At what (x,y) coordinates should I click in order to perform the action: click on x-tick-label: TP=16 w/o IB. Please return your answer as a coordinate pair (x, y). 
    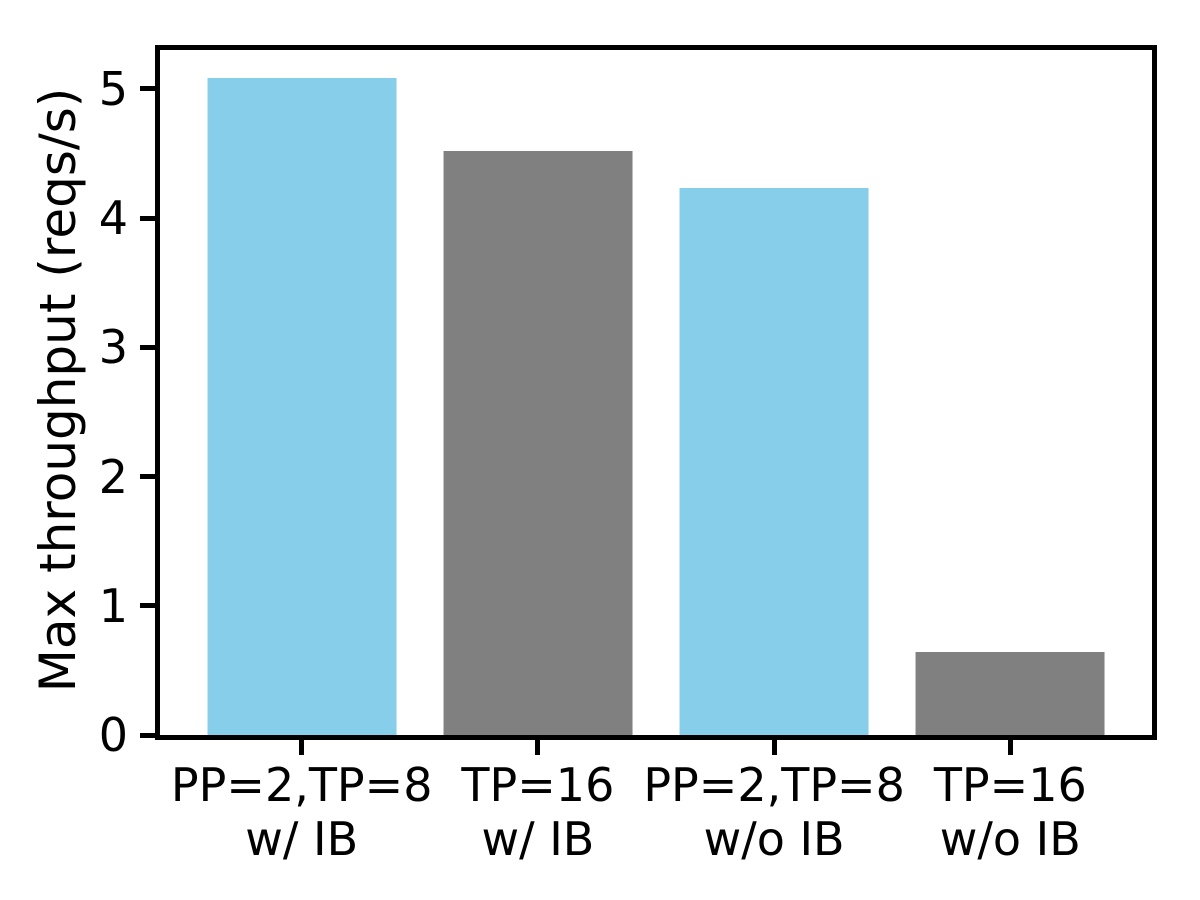
    Looking at the image, I should click on (1010, 812).